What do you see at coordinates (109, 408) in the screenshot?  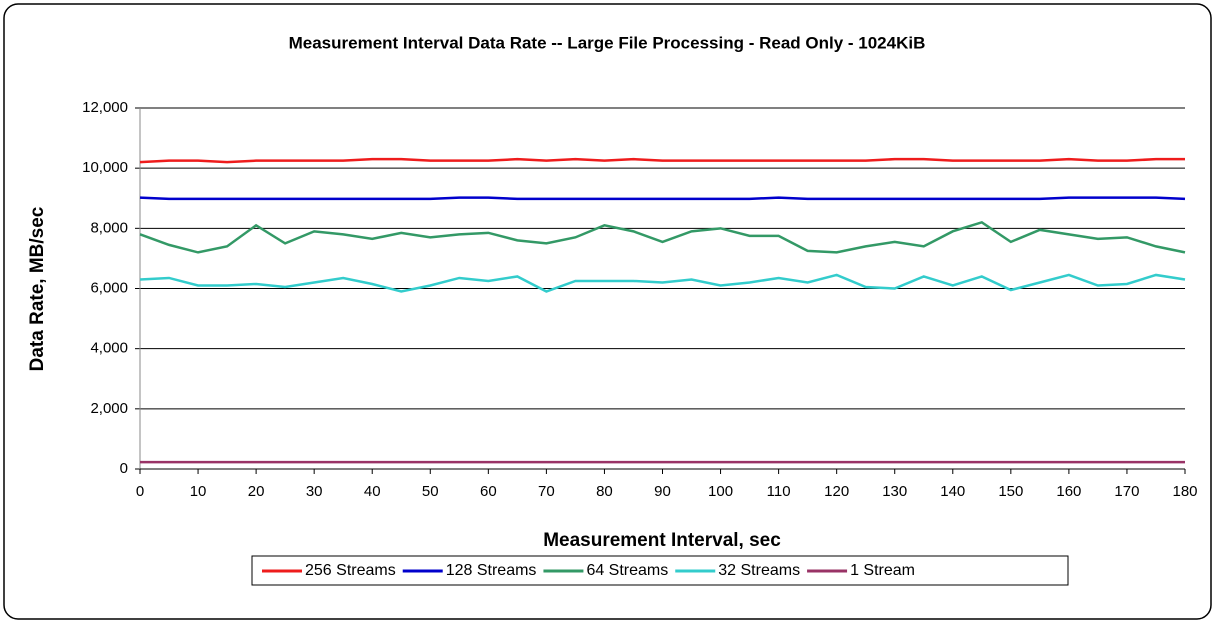 I see `y-tick-label: 2,000` at bounding box center [109, 408].